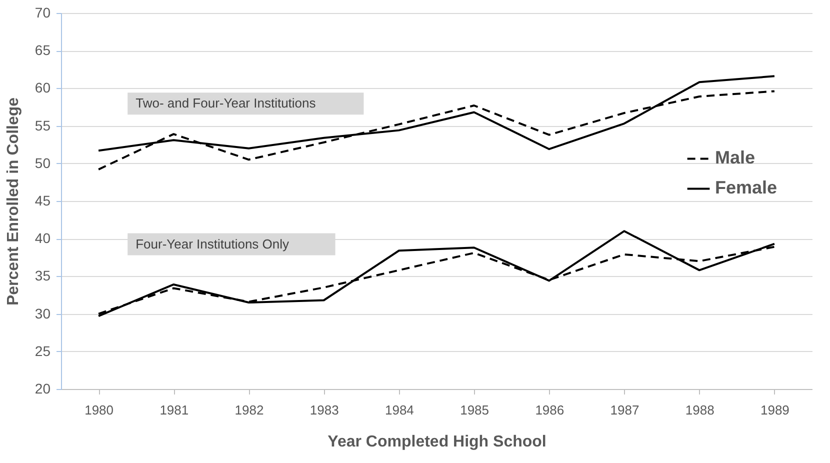 This screenshot has height=463, width=830. Describe the element at coordinates (42, 350) in the screenshot. I see `y-tick-label: 25` at that location.